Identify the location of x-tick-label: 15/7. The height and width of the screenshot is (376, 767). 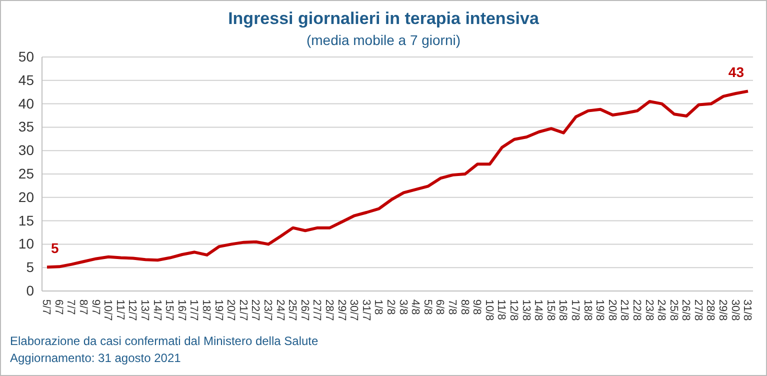
(169, 310).